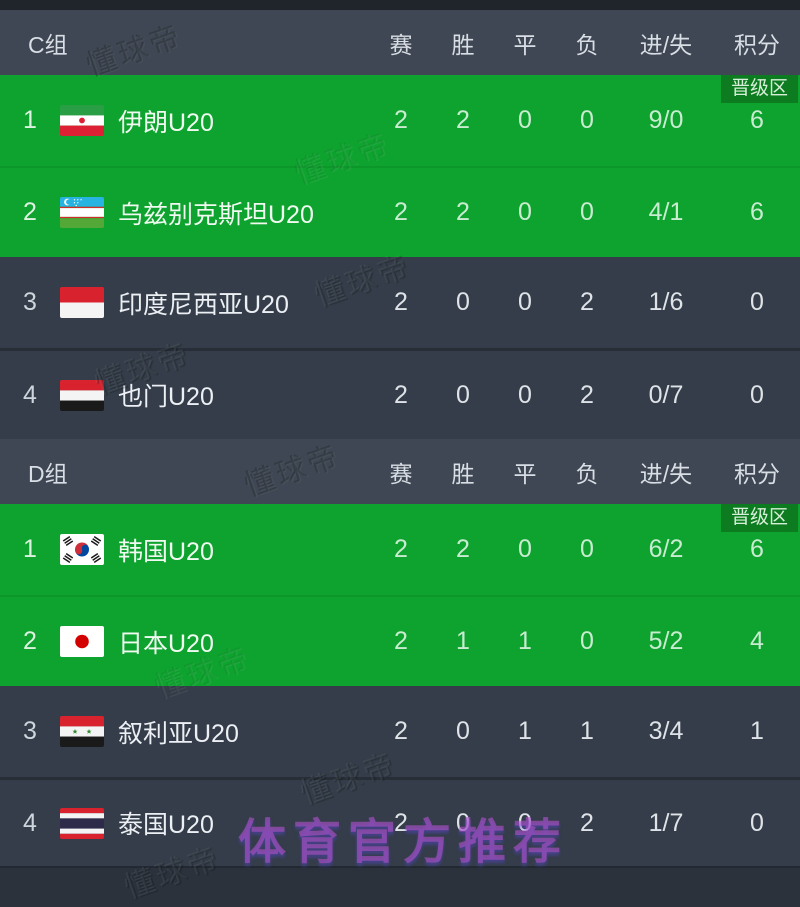  I want to click on table-row-south-korea: 1, so click(400, 549).